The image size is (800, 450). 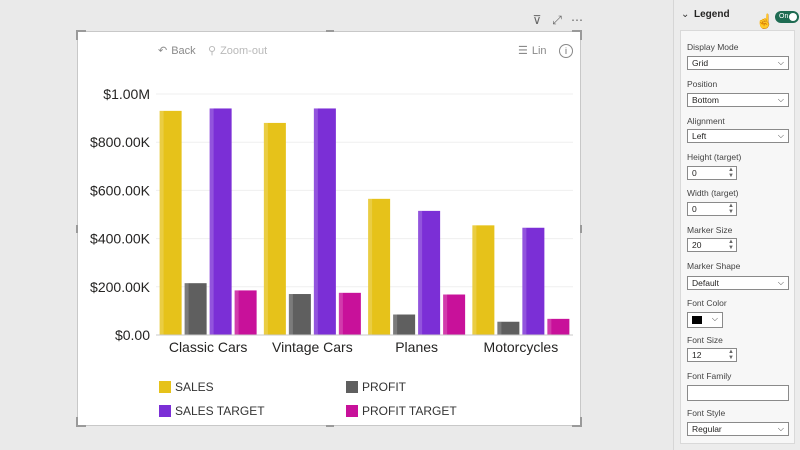 What do you see at coordinates (787, 17) in the screenshot?
I see `legend-toggle: On` at bounding box center [787, 17].